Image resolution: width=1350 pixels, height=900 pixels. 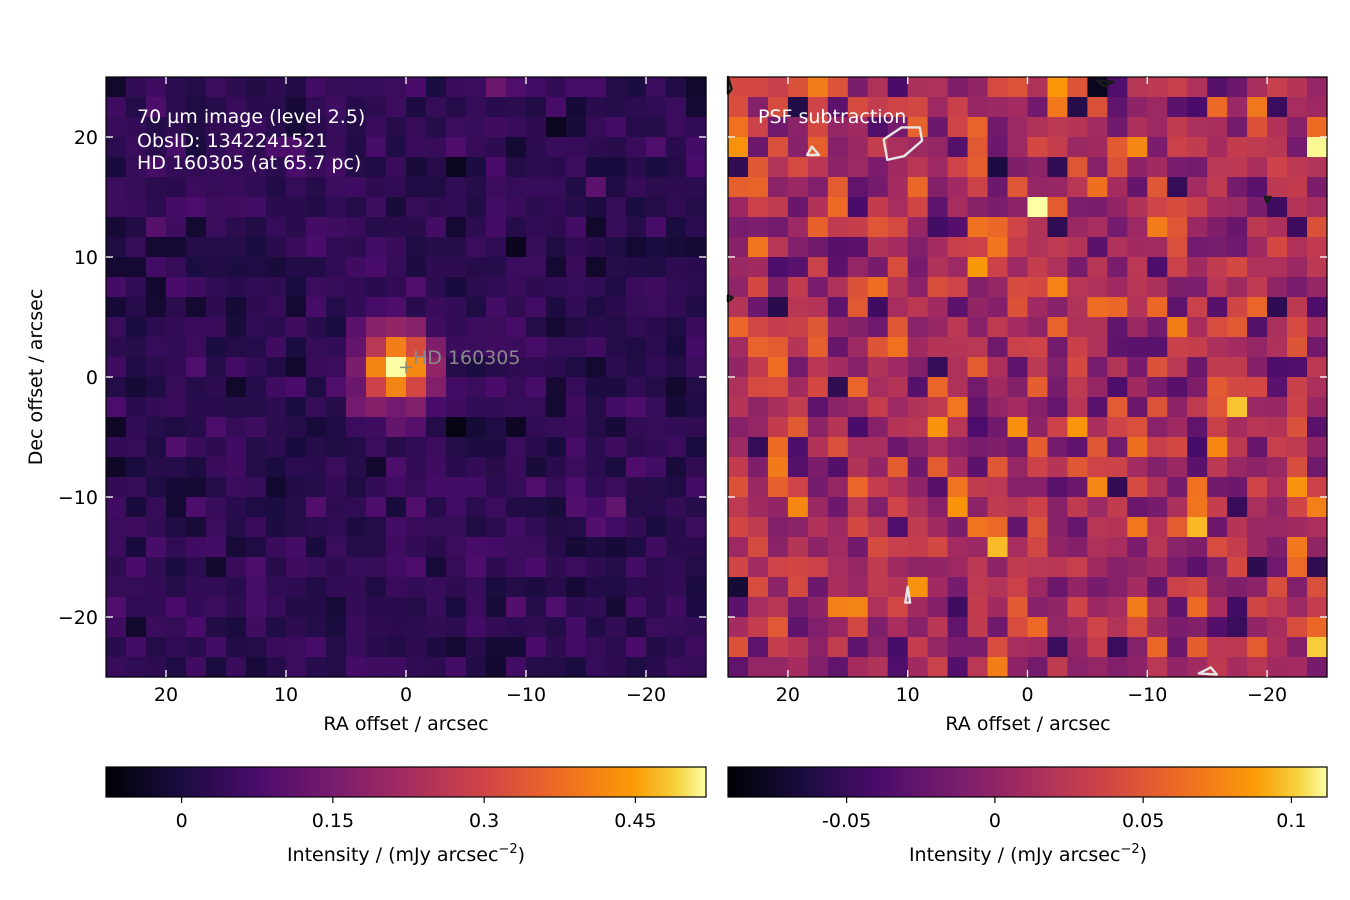 I want to click on colorbar-tick-label: 0.1, so click(x=1291, y=821).